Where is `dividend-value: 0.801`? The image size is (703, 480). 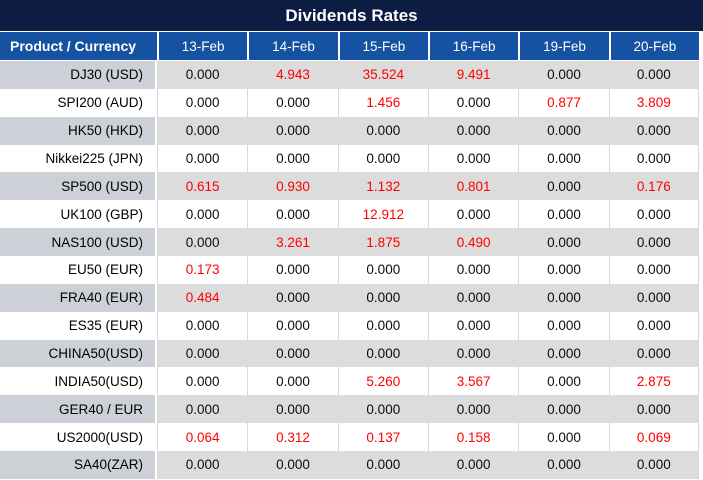
dividend-value: 0.801 is located at coordinates (473, 186).